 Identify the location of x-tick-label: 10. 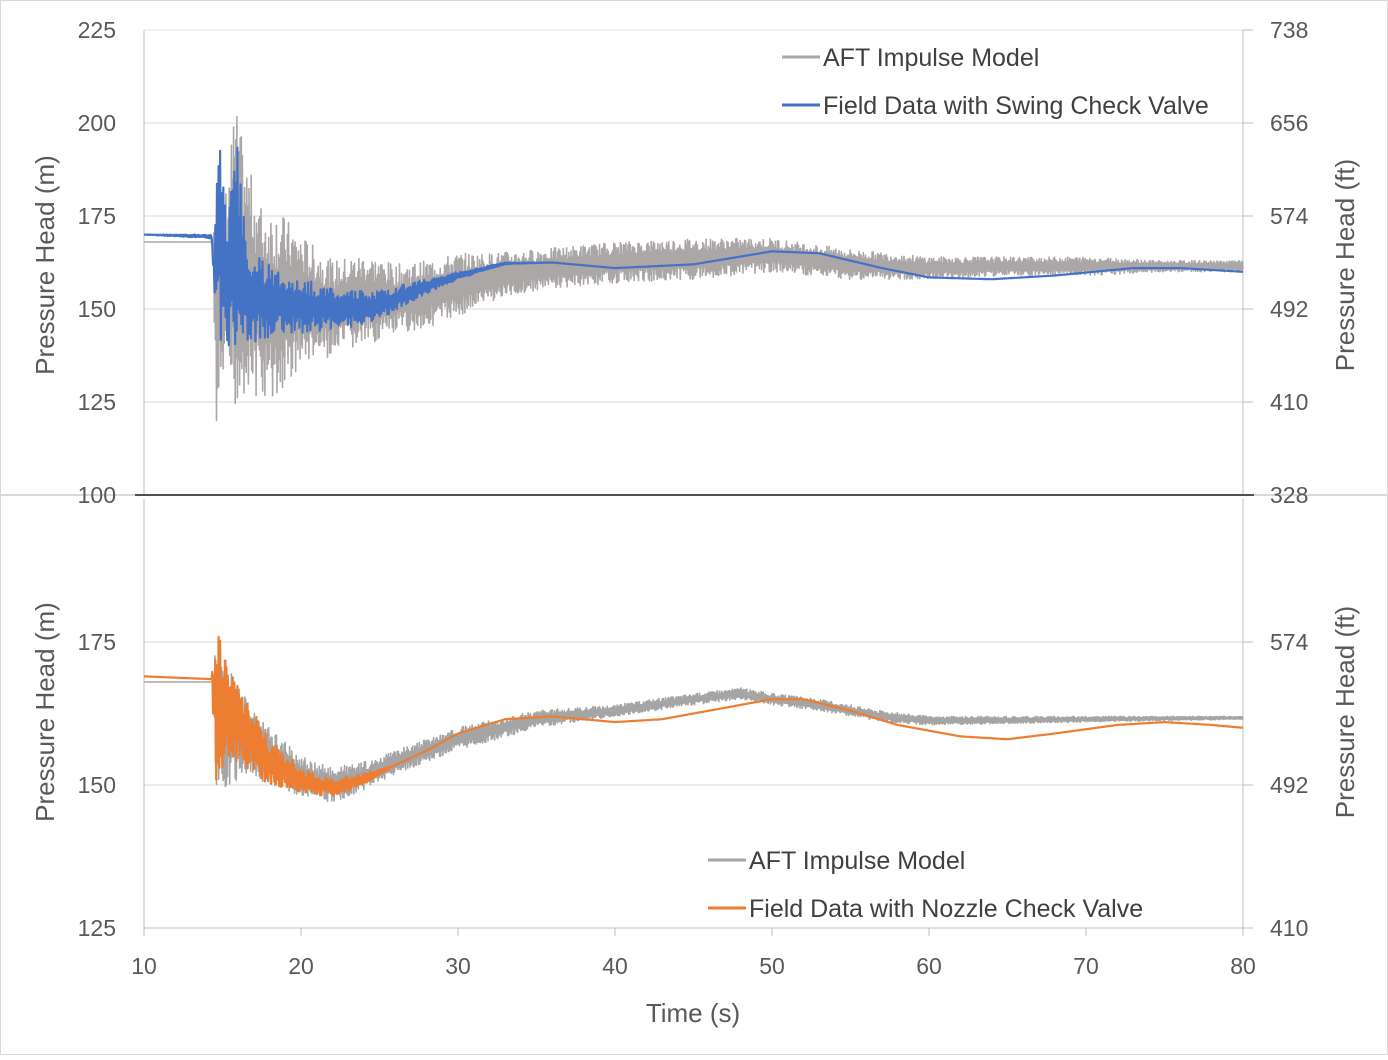
(144, 966).